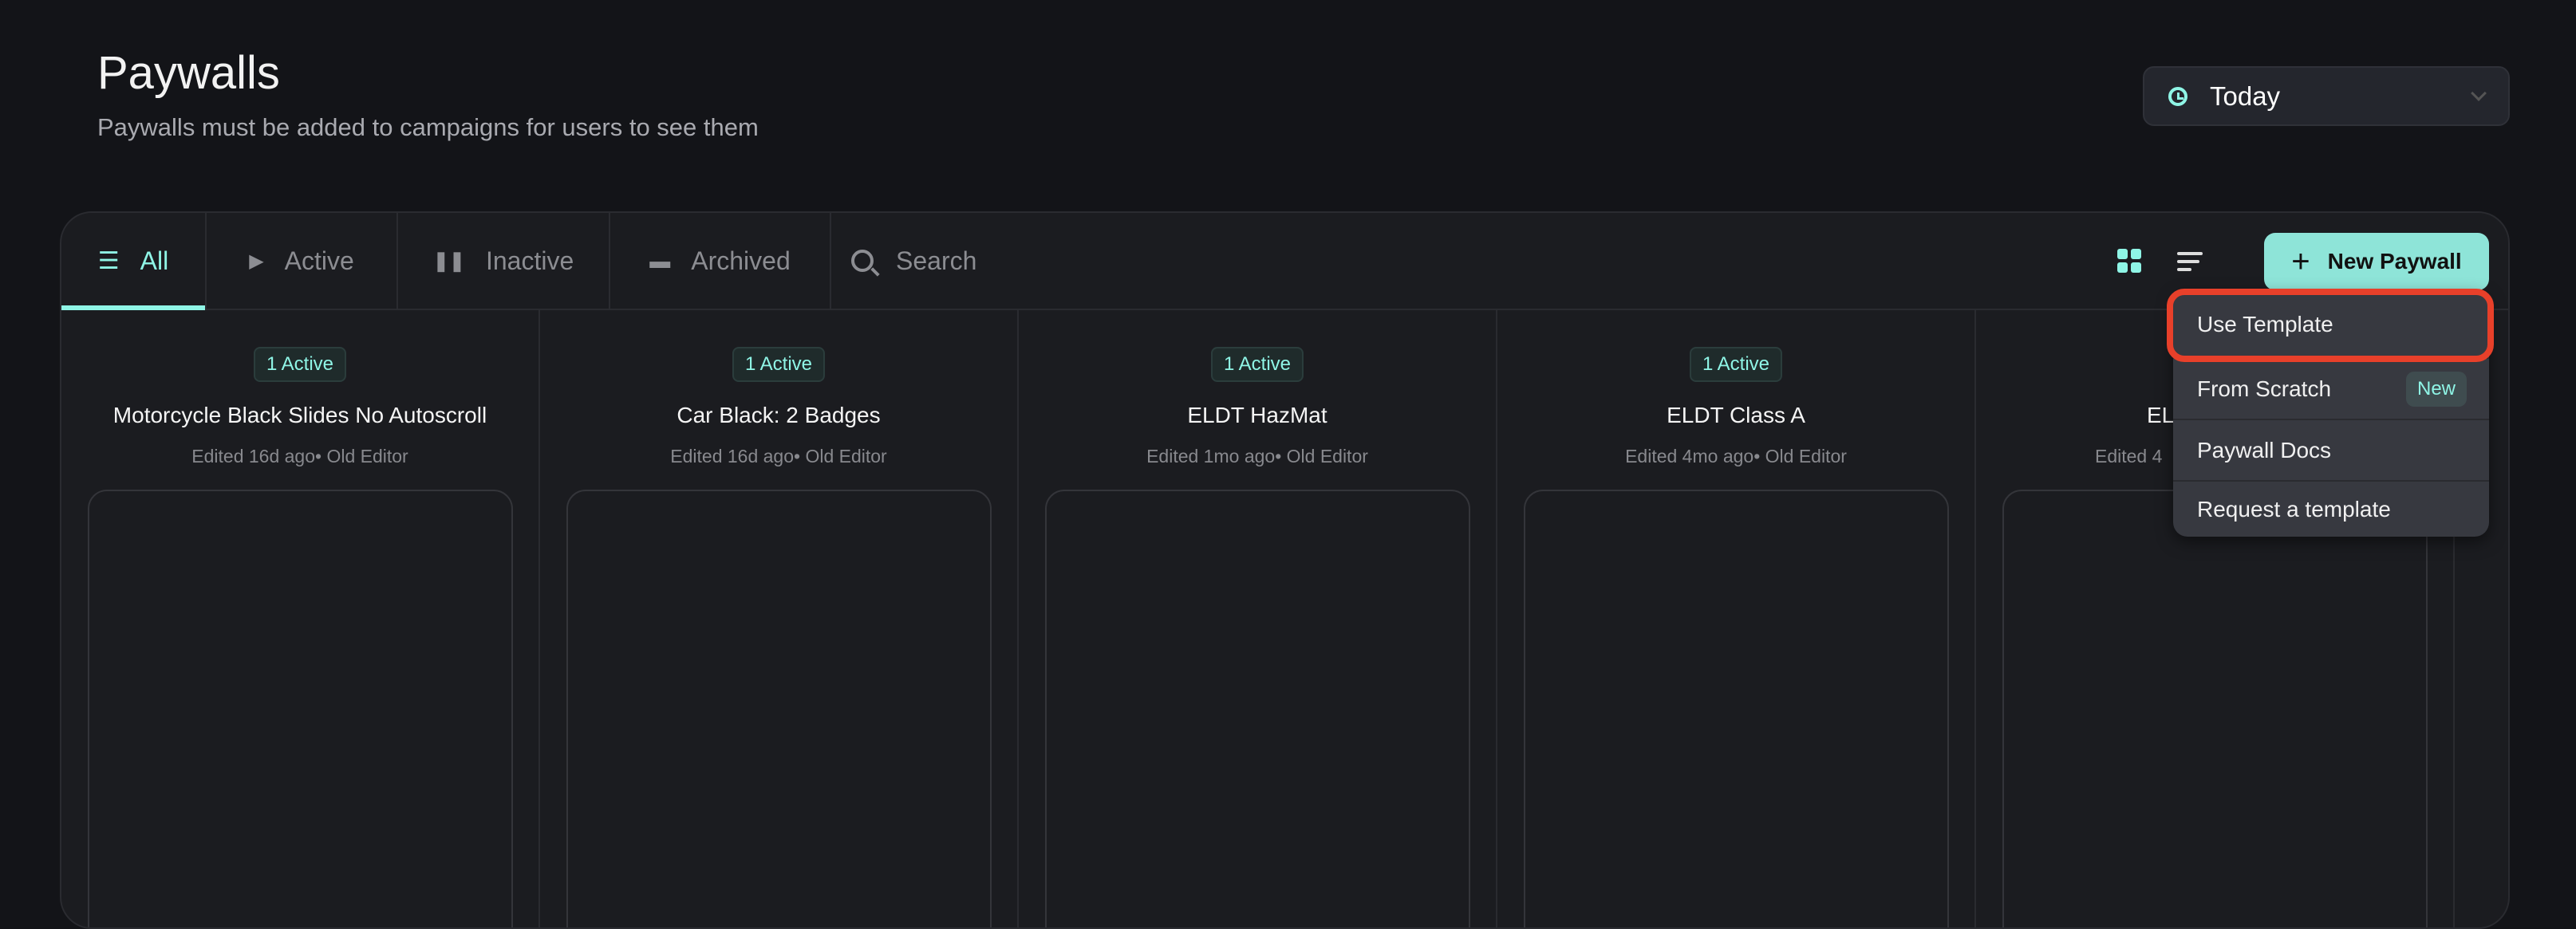 This screenshot has width=2576, height=929. I want to click on list-view-icon, so click(2190, 264).